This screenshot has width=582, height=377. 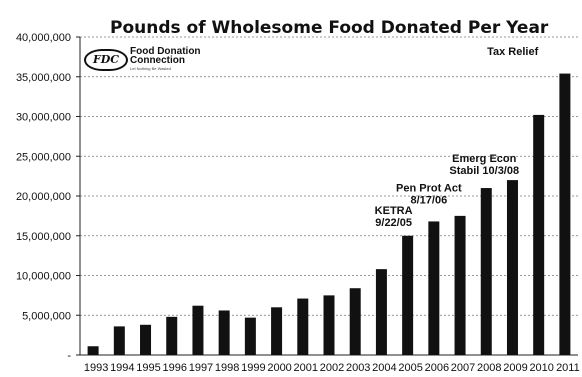 What do you see at coordinates (429, 188) in the screenshot?
I see `annotation-line: Pen Prot Act` at bounding box center [429, 188].